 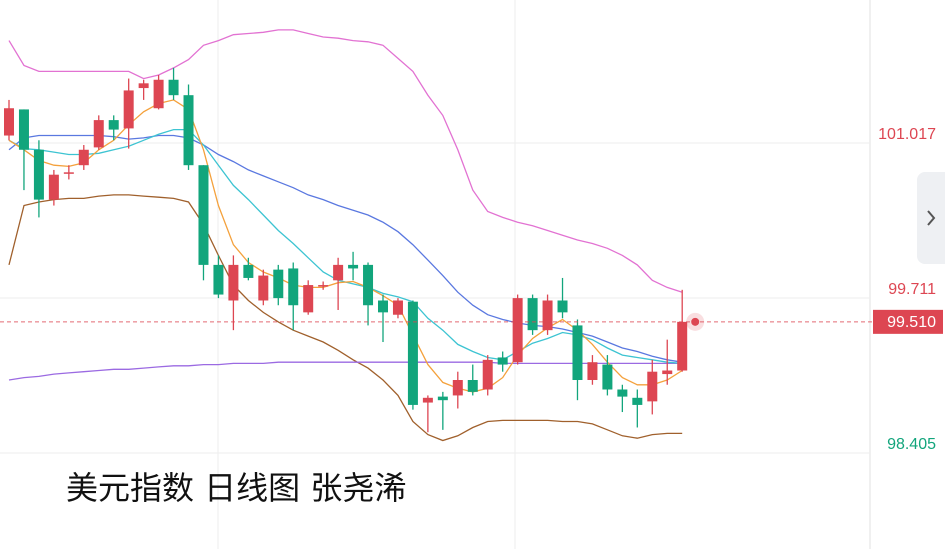 What do you see at coordinates (911, 444) in the screenshot?
I see `y-tick-label: 98.405` at bounding box center [911, 444].